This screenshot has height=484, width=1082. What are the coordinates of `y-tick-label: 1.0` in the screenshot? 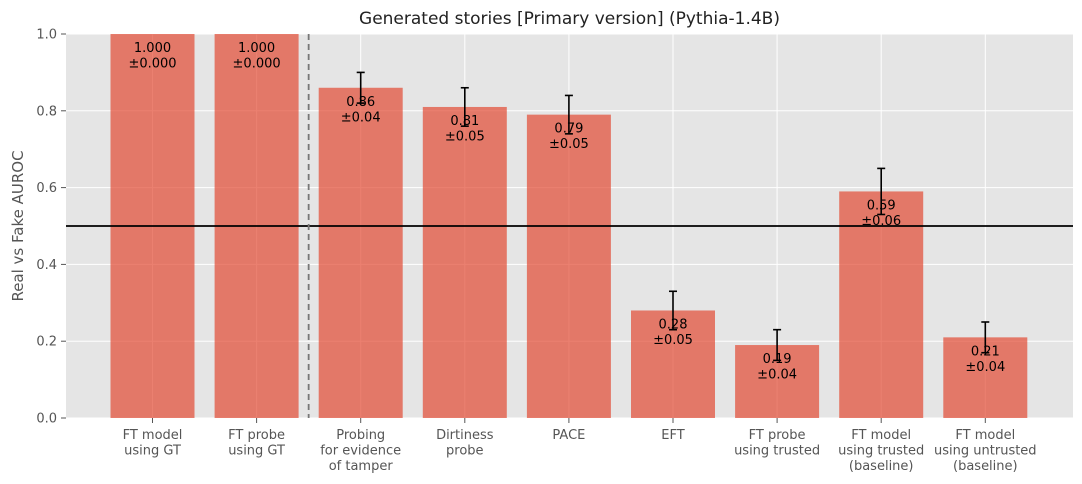 It's located at (46, 35).